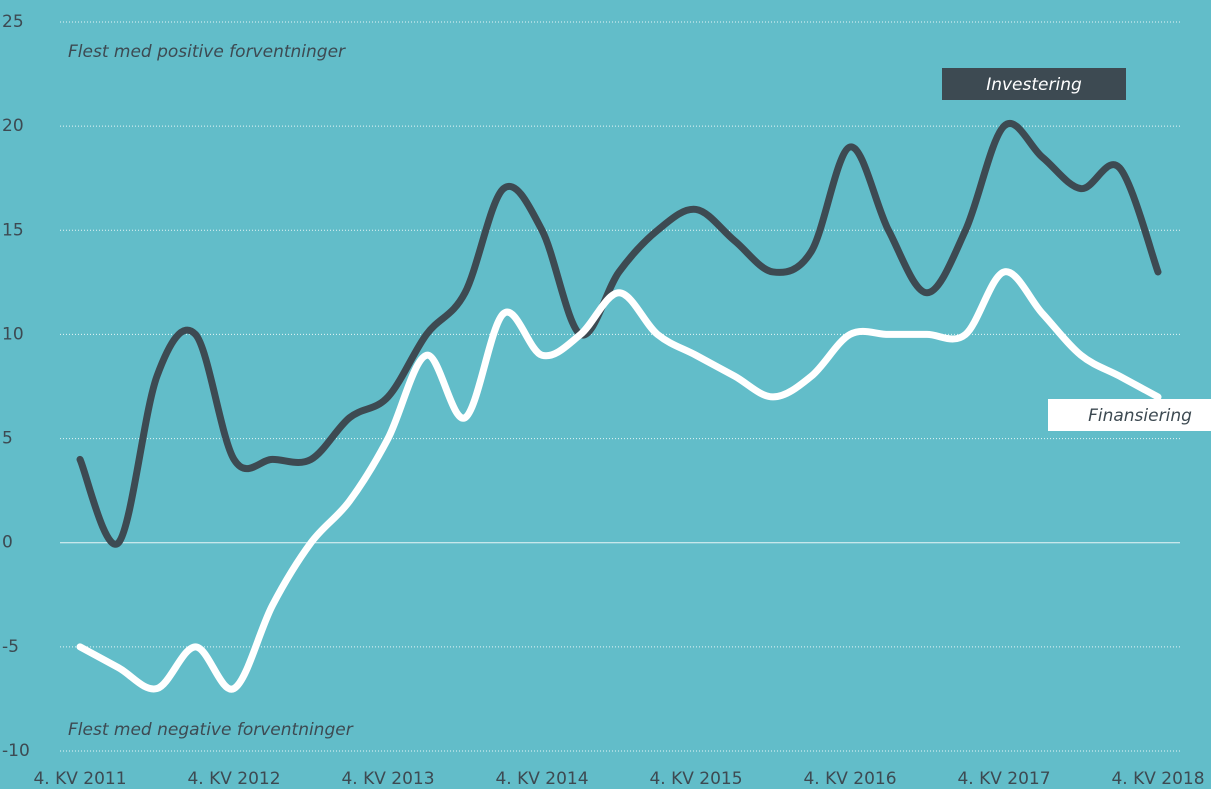 The image size is (1211, 789). What do you see at coordinates (541, 779) in the screenshot?
I see `x-tick-label: 4. KV 2014` at bounding box center [541, 779].